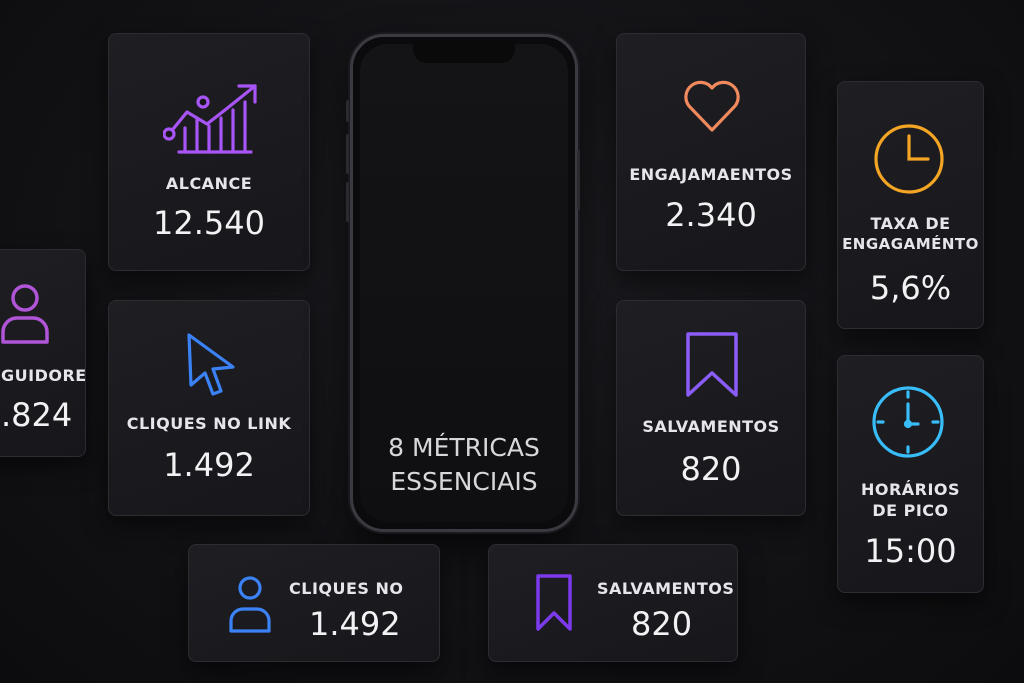  I want to click on center-title: 8 MÉTRICAS ESSENCIAIS, so click(464, 464).